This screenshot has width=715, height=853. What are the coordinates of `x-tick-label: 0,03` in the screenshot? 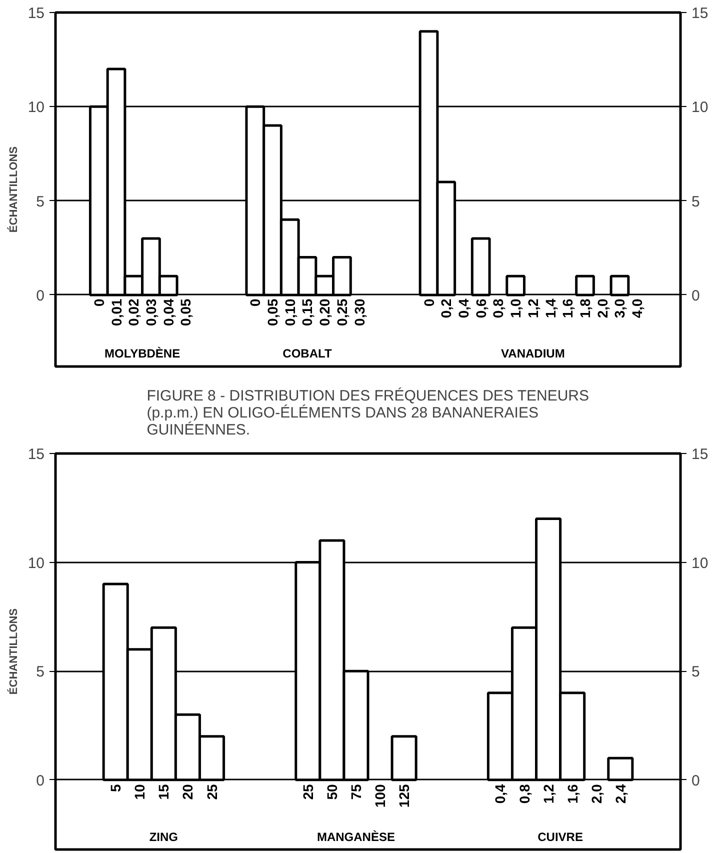 It's located at (150, 312).